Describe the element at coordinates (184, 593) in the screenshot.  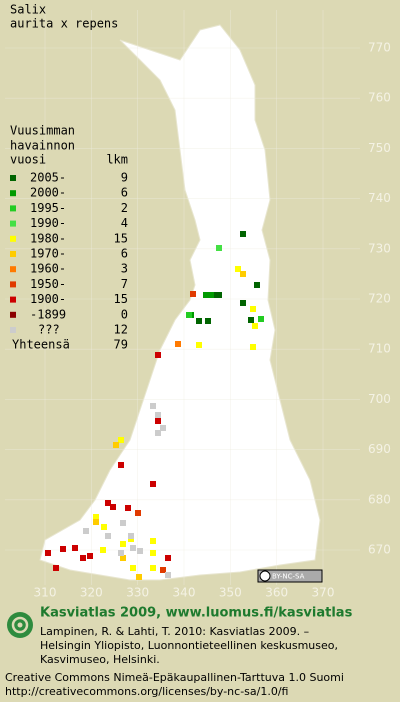
I see `x-tick-label: 340` at that location.